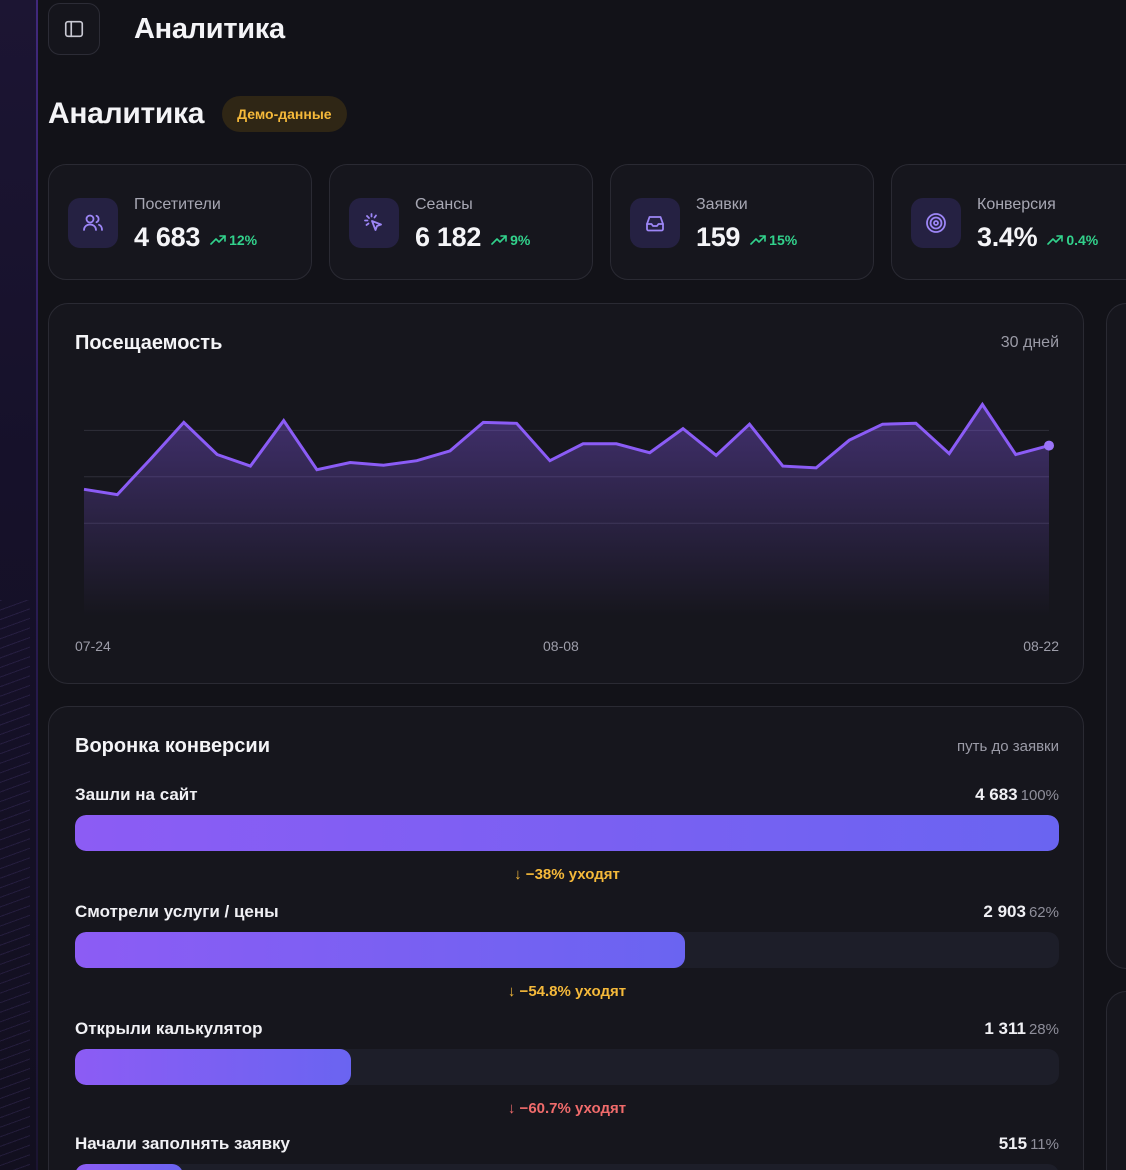  What do you see at coordinates (936, 223) in the screenshot?
I see `target-icon` at bounding box center [936, 223].